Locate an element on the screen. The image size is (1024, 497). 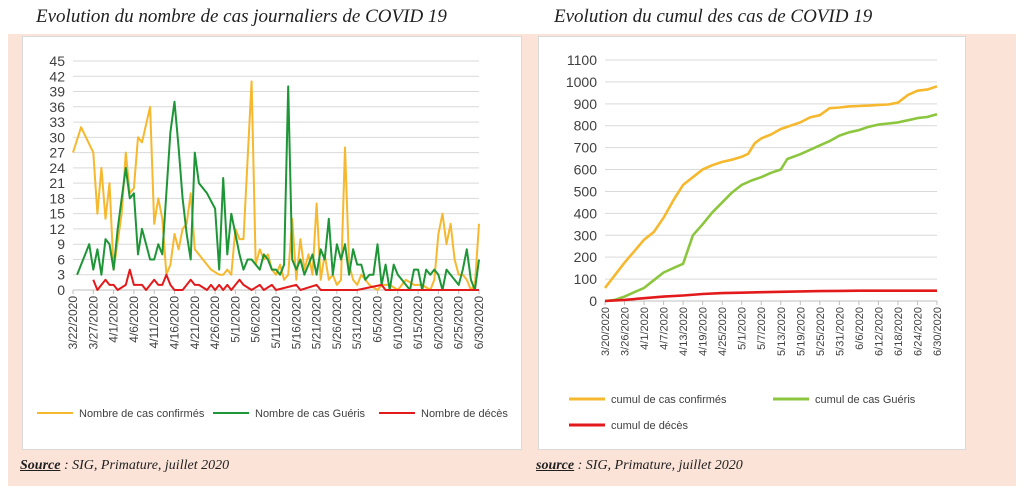
x-tick-label: 5/25/2020 is located at coordinates (821, 331).